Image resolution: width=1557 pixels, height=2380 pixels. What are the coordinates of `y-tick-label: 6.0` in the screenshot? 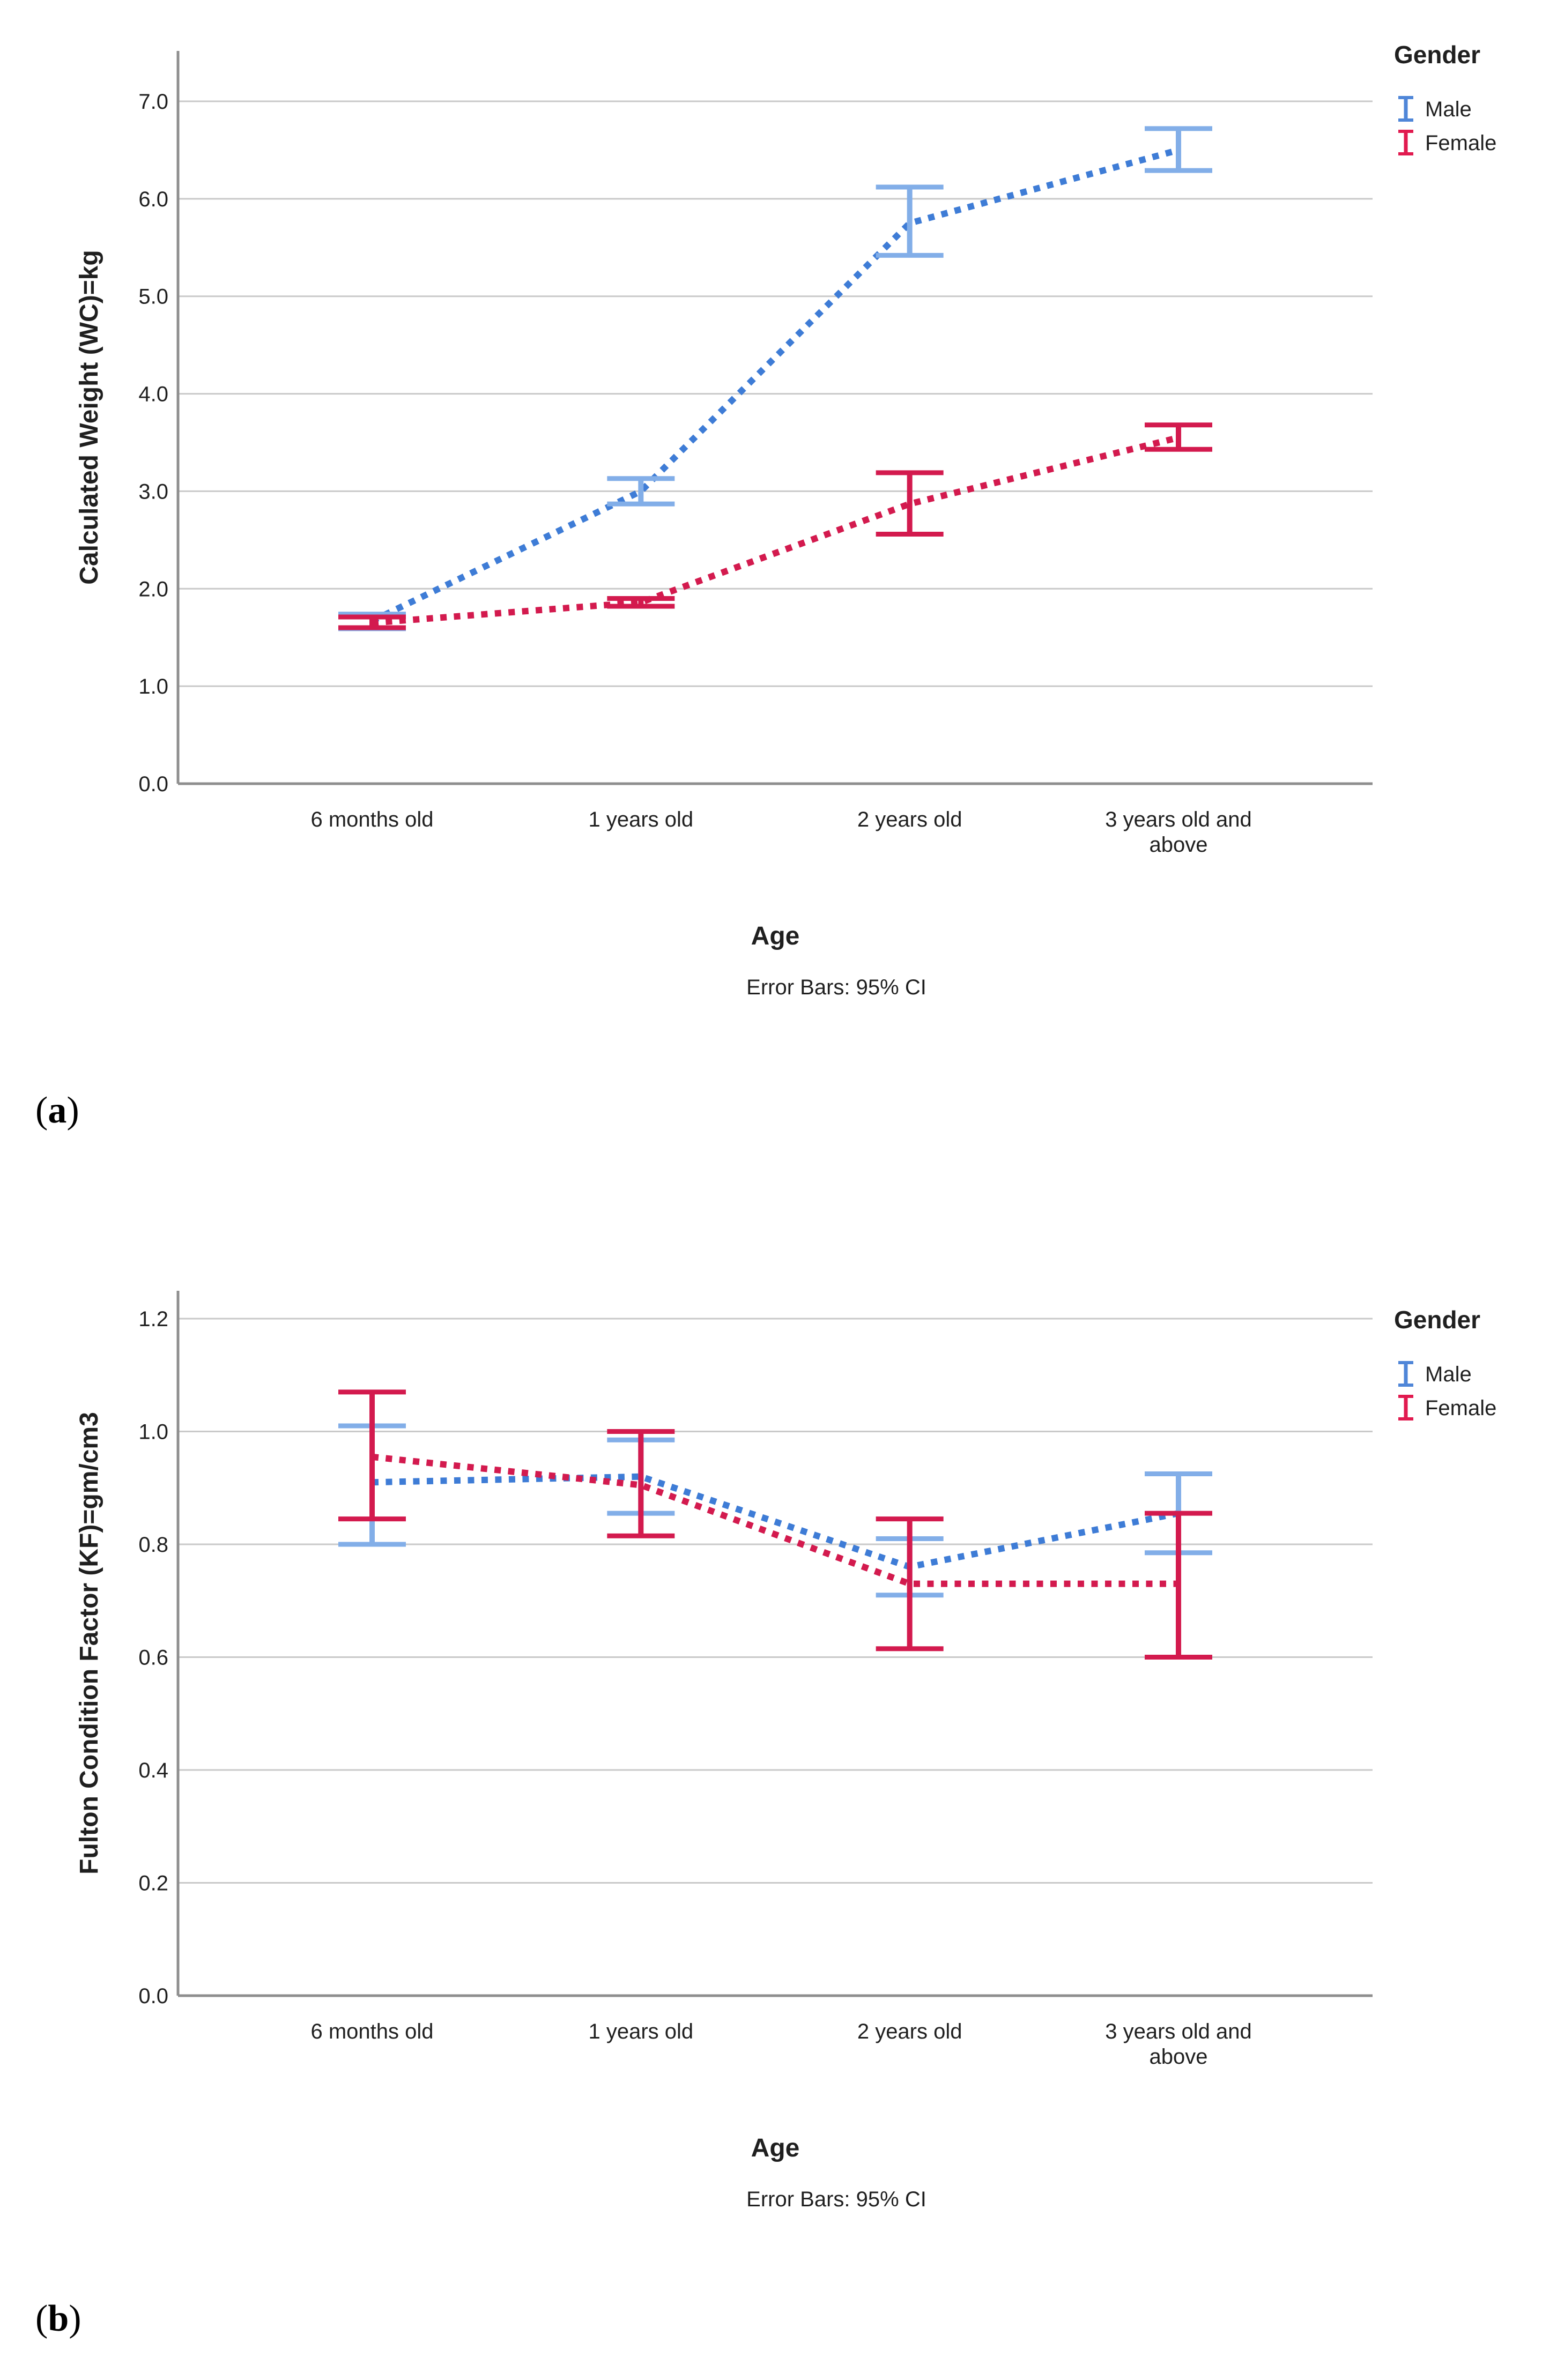 It's located at (153, 199).